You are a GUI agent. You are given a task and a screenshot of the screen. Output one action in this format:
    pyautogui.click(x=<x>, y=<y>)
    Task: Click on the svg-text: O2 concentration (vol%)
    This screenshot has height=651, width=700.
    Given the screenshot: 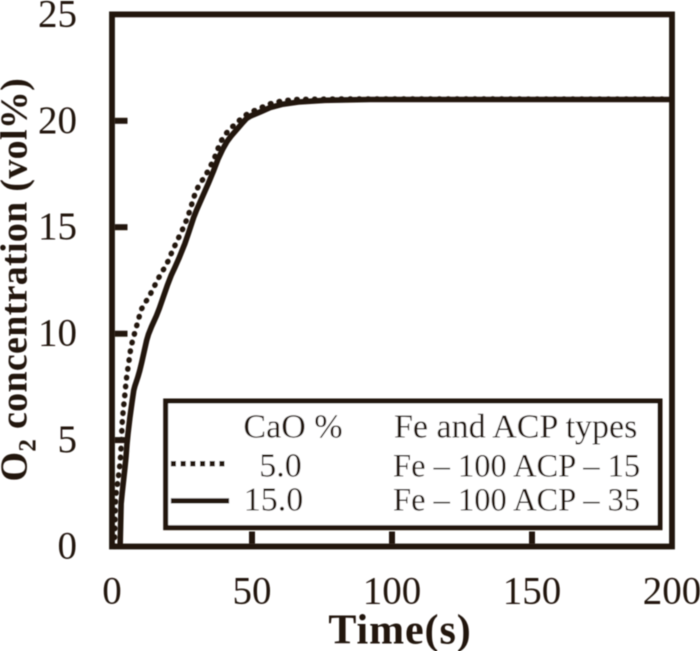 What is the action you would take?
    pyautogui.click(x=21, y=280)
    